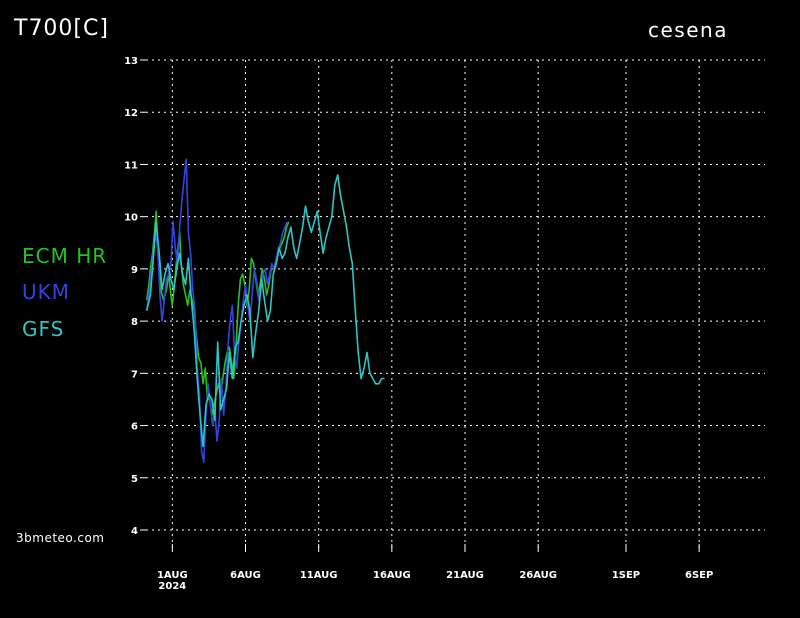 This screenshot has width=800, height=618. Describe the element at coordinates (60, 538) in the screenshot. I see `credit-text: 3bmeteo.com` at that location.